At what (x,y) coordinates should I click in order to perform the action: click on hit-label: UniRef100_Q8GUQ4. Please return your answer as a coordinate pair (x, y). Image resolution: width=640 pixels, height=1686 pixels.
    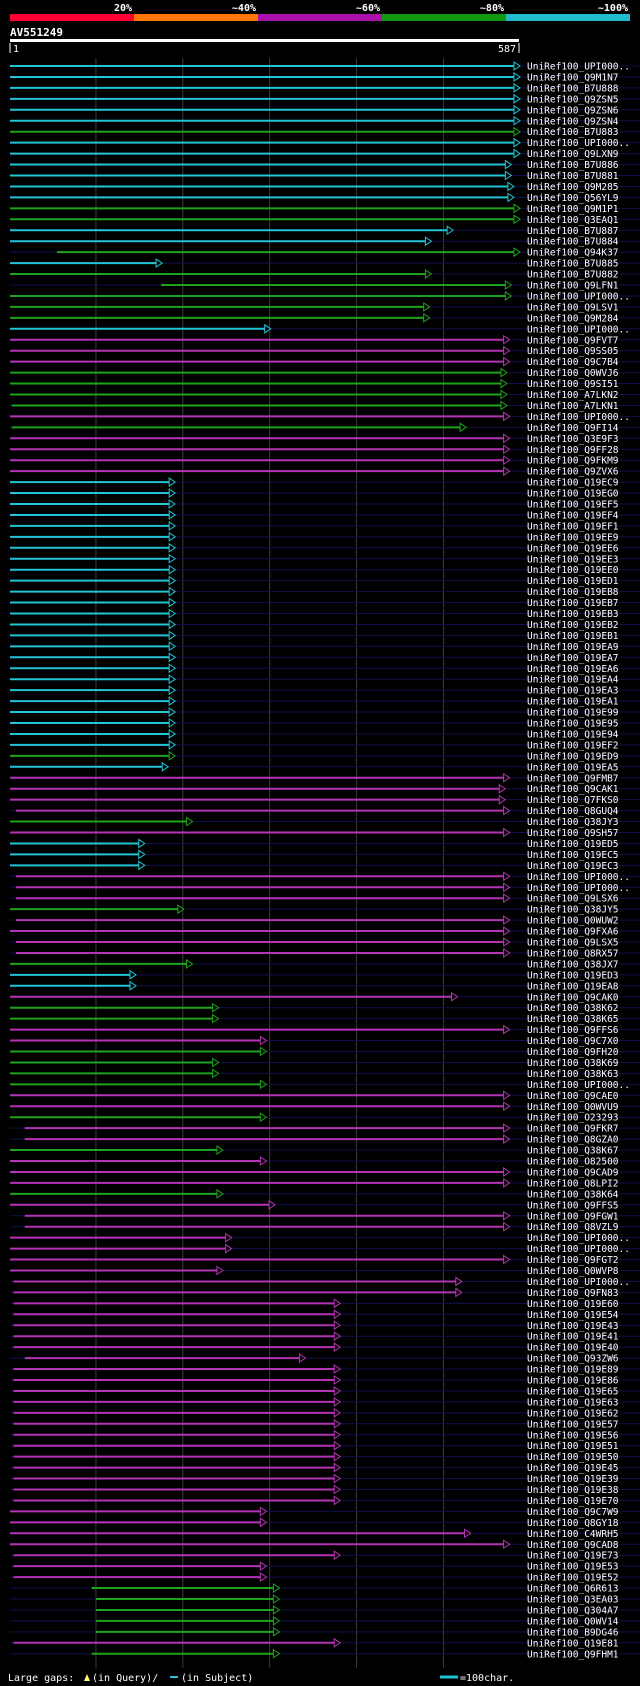
    Looking at the image, I should click on (573, 811).